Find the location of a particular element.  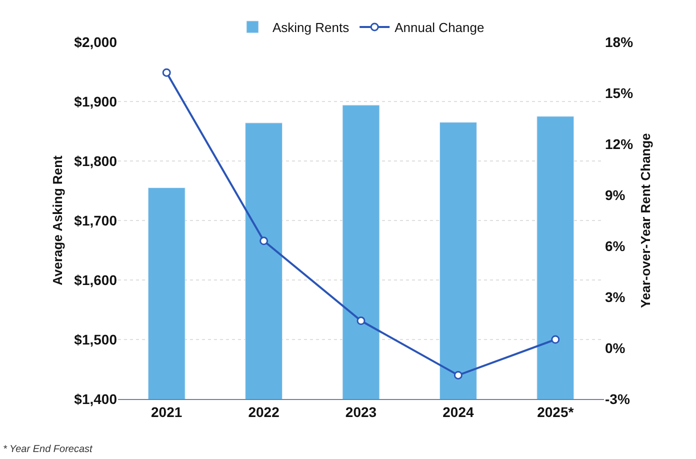

y-tick-label: $2,000 is located at coordinates (96, 42).